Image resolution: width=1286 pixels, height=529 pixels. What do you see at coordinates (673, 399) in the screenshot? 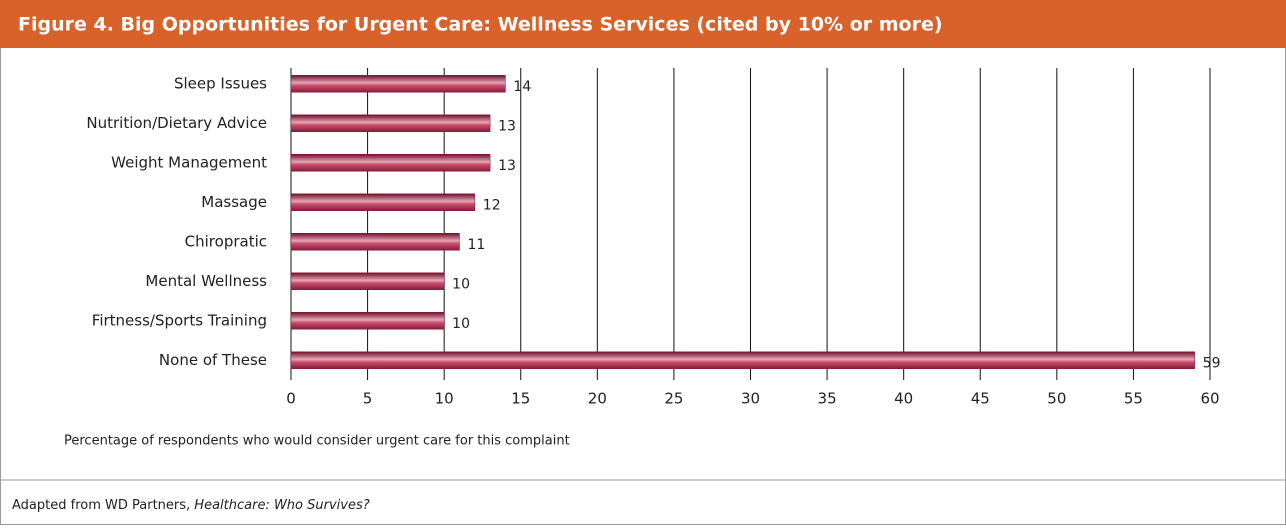
I see `x-tick-label: 25` at bounding box center [673, 399].